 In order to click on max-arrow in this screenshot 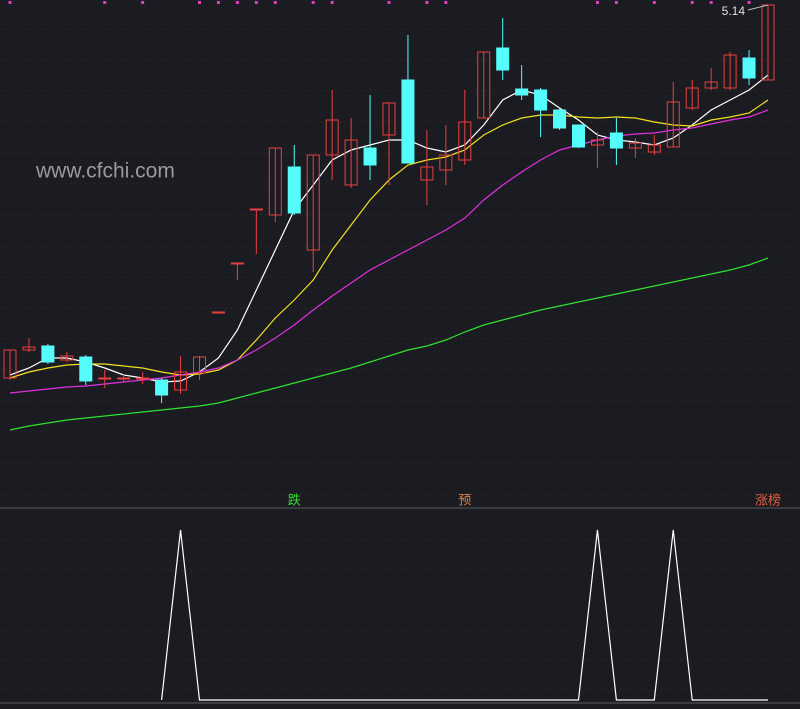, I will do `click(758, 7)`.